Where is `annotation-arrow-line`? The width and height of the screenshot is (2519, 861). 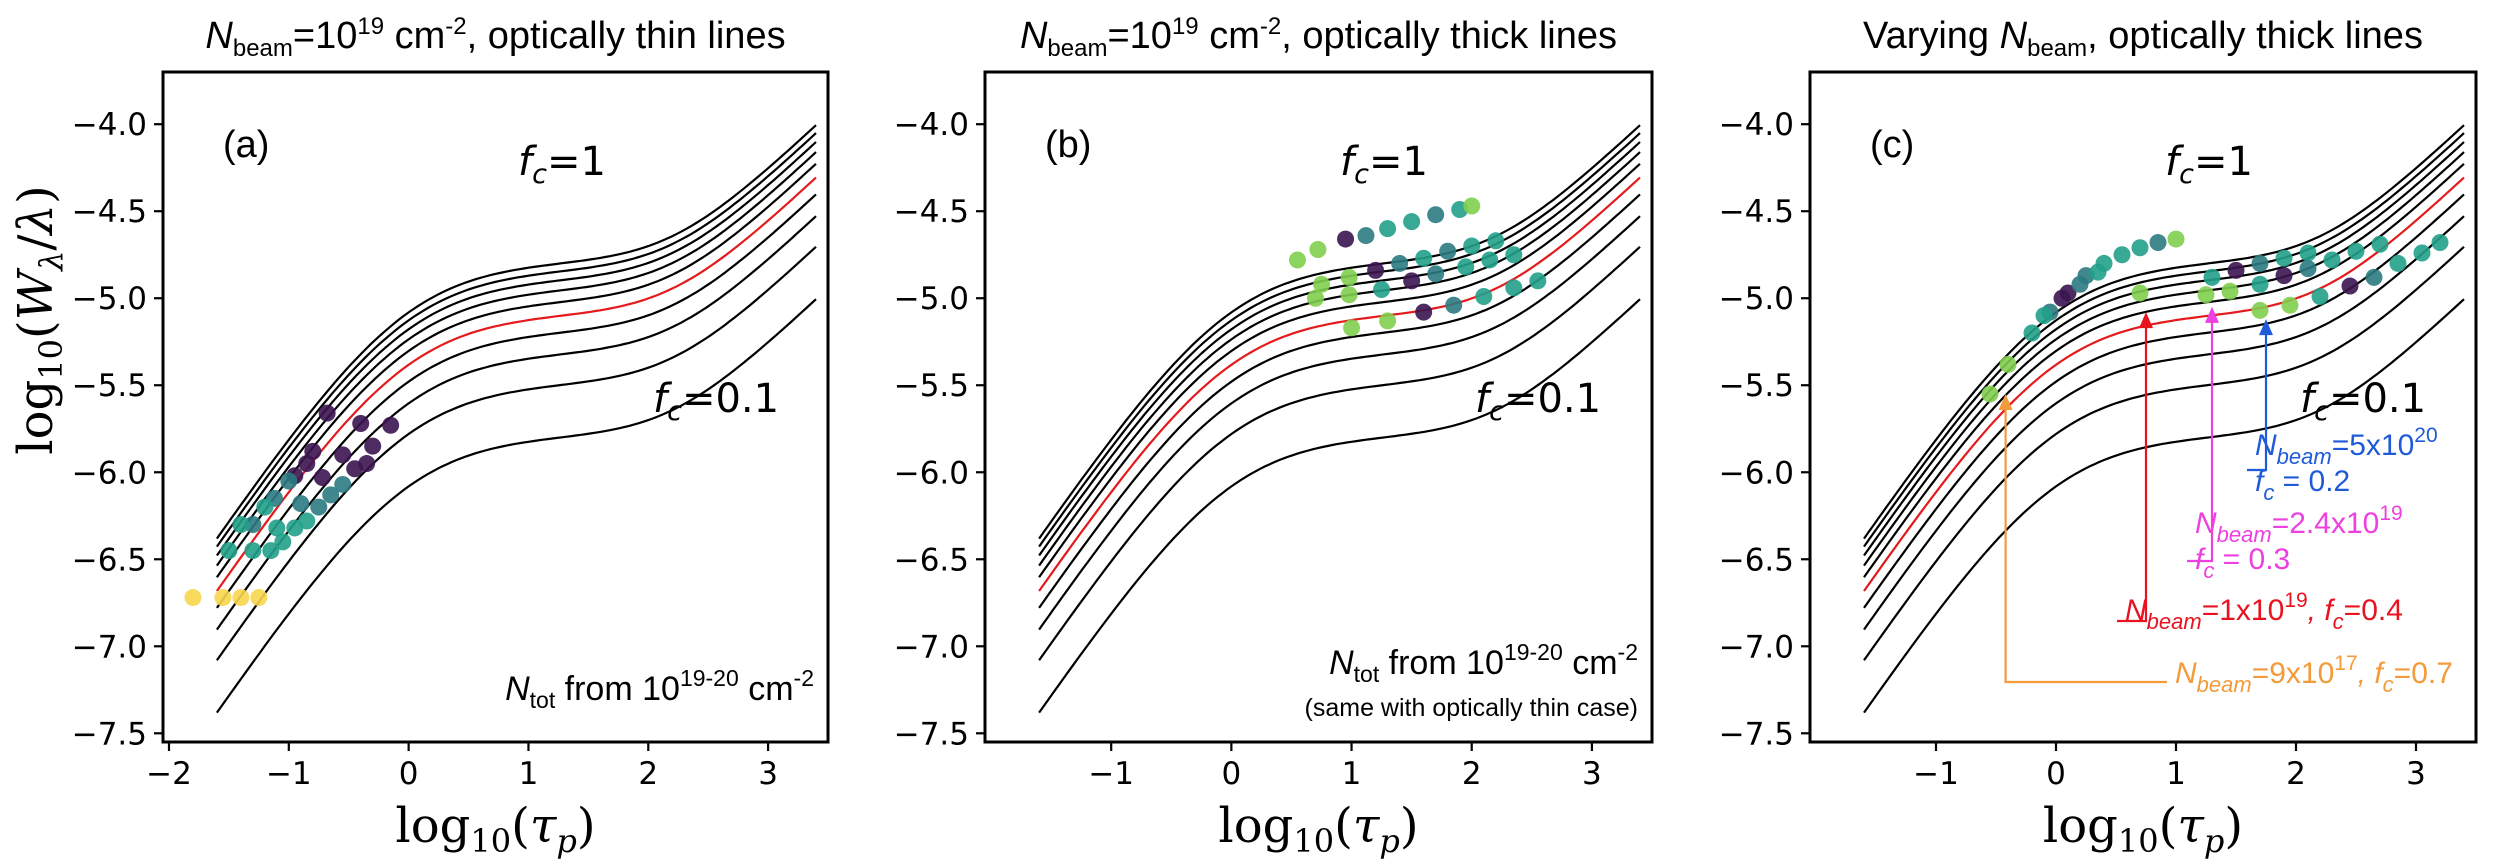
annotation-arrow-line is located at coordinates (2085, 545).